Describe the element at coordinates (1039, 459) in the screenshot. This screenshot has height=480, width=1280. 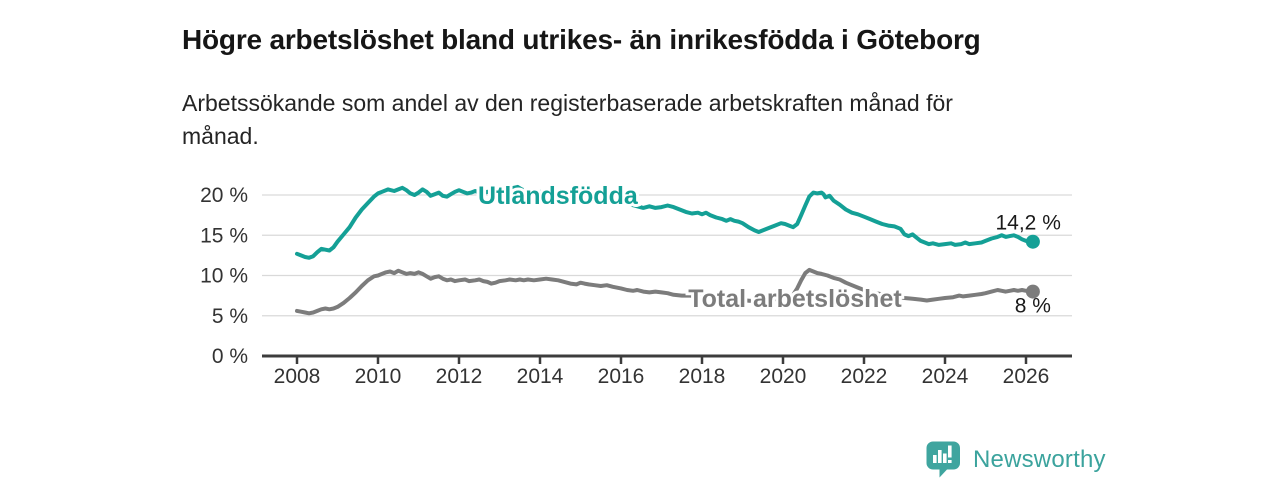
I see `newsworthy-logo-text: Newsworthy` at that location.